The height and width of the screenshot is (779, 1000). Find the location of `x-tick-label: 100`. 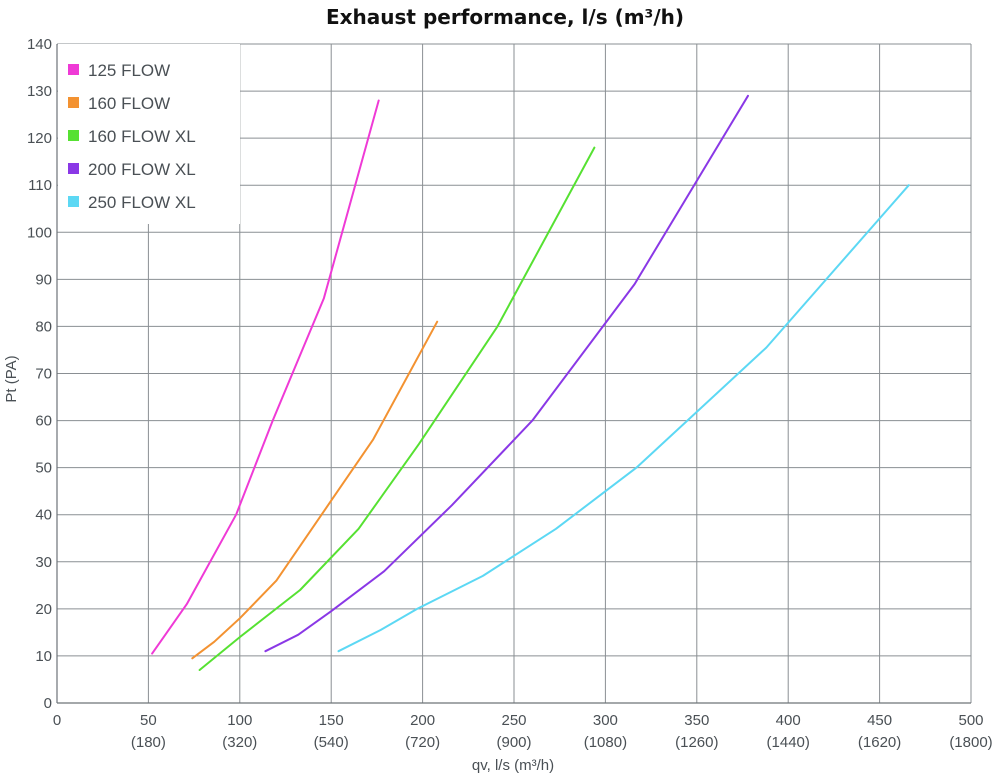

x-tick-label: 100 is located at coordinates (239, 720).